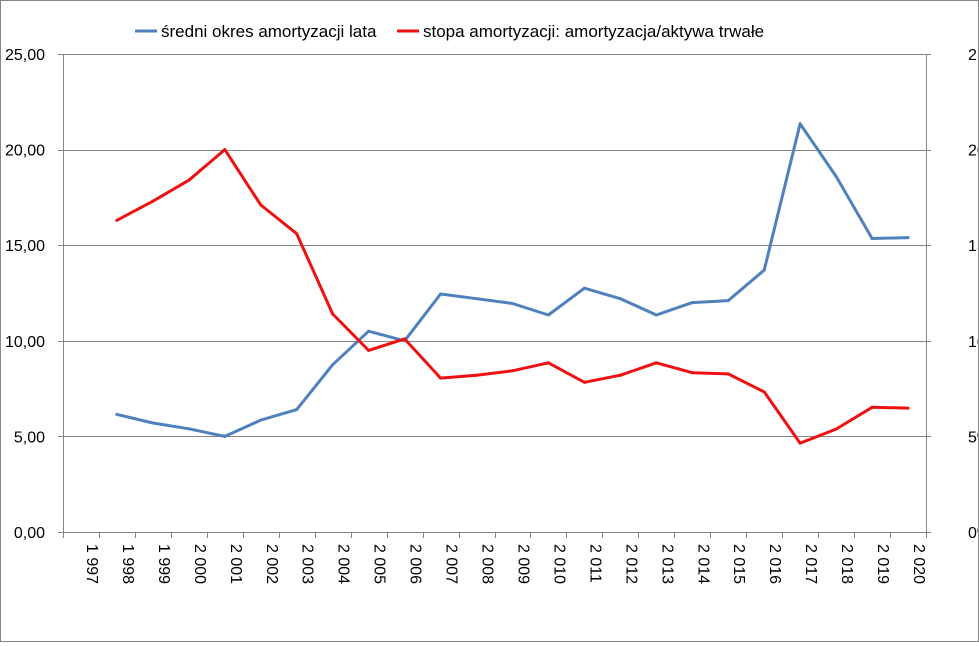  Describe the element at coordinates (451, 564) in the screenshot. I see `x-axis-tick-label: 2 007` at that location.